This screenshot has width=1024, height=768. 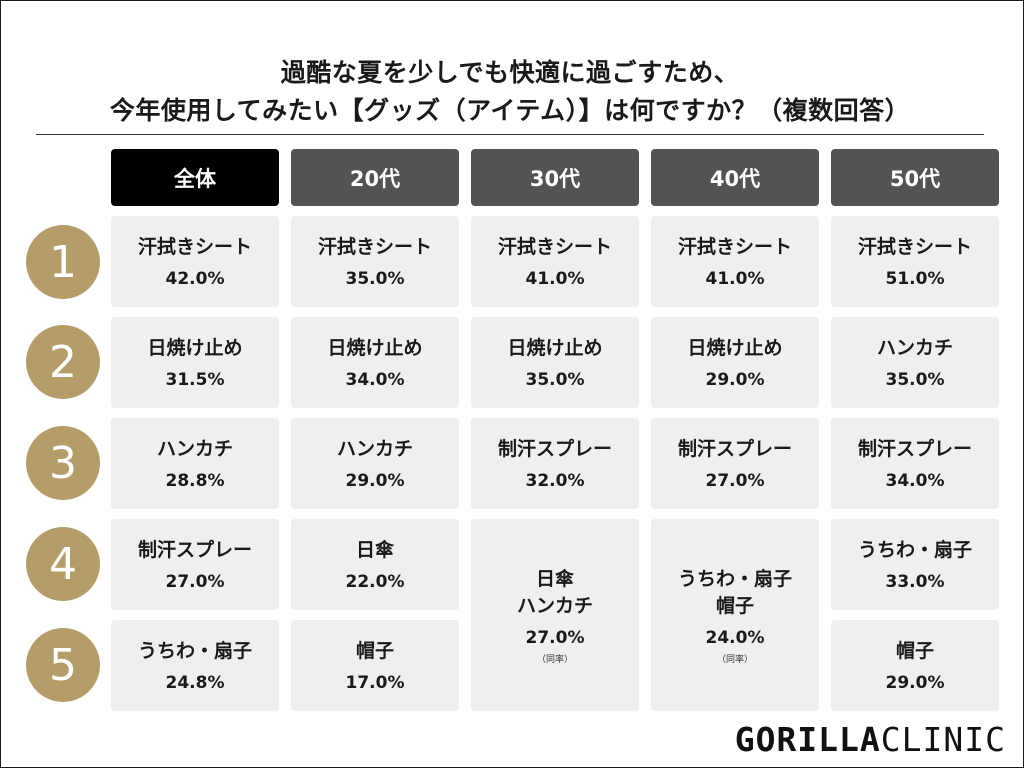 I want to click on rank-badge-5: 5, so click(x=63, y=665).